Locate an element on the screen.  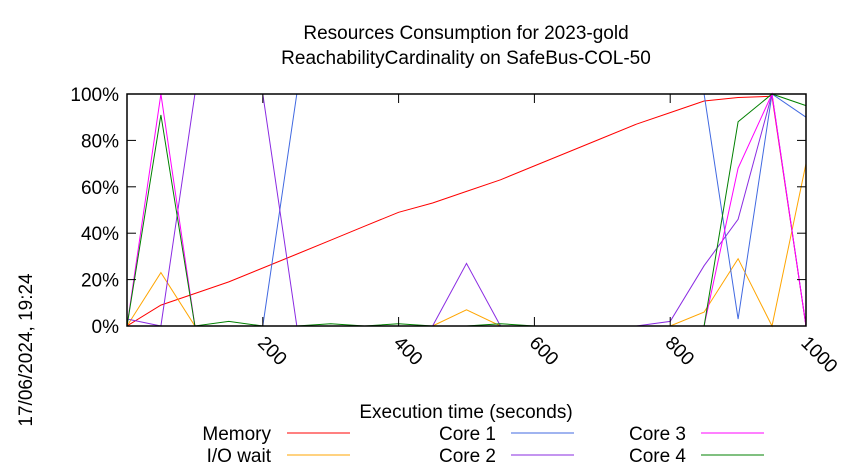
x-tick-label: 800 is located at coordinates (679, 351).